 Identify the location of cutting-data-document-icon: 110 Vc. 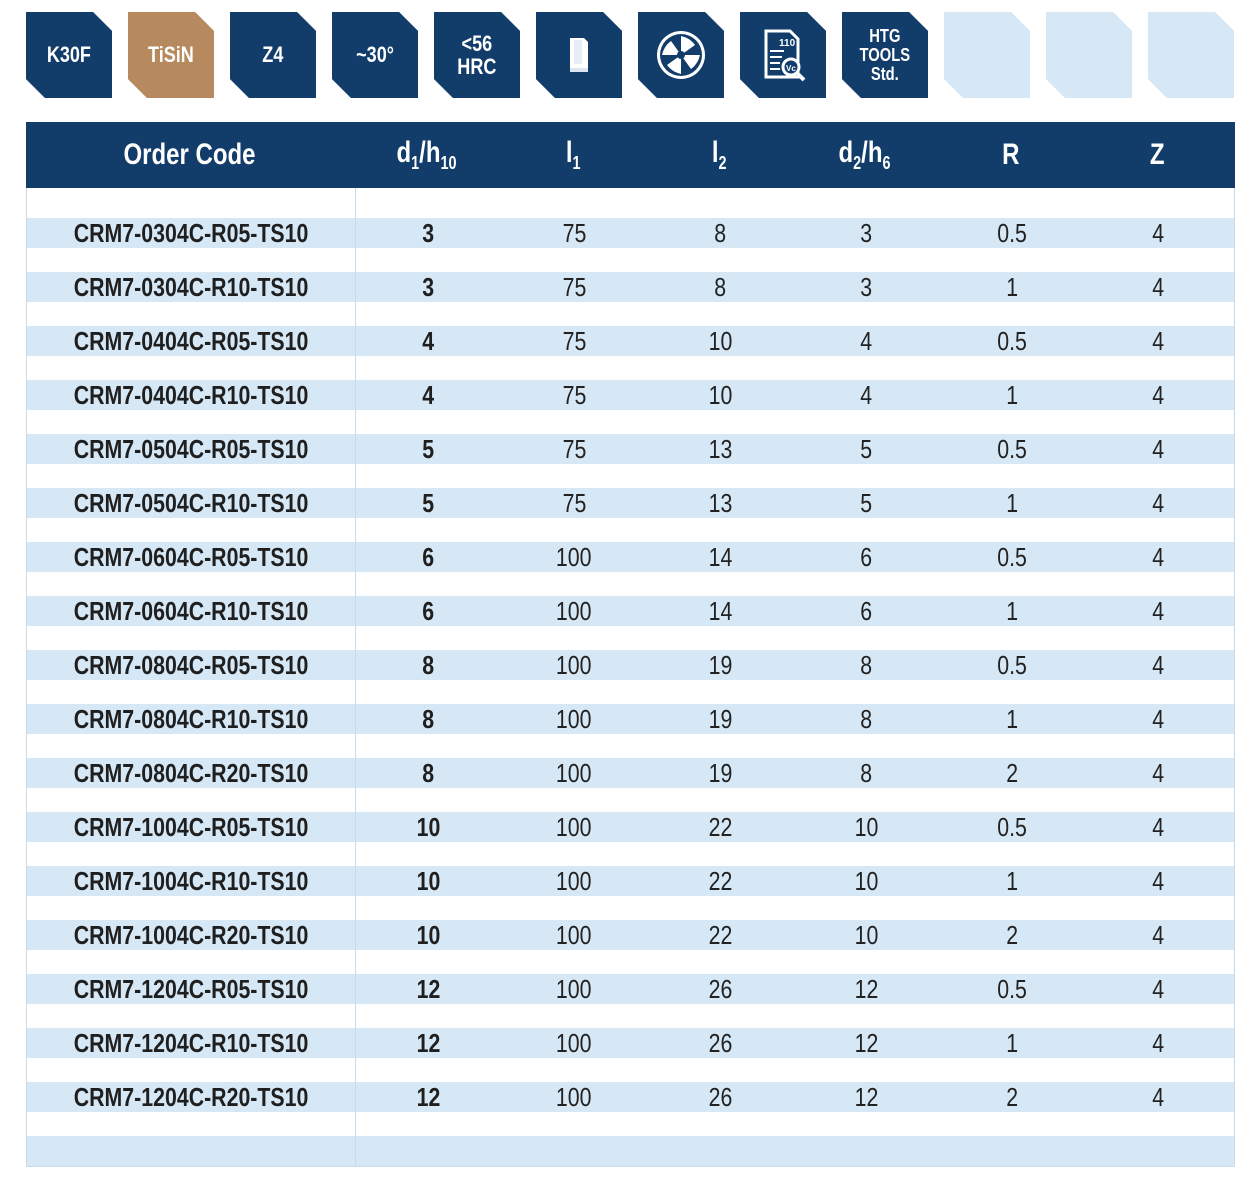
(785, 55).